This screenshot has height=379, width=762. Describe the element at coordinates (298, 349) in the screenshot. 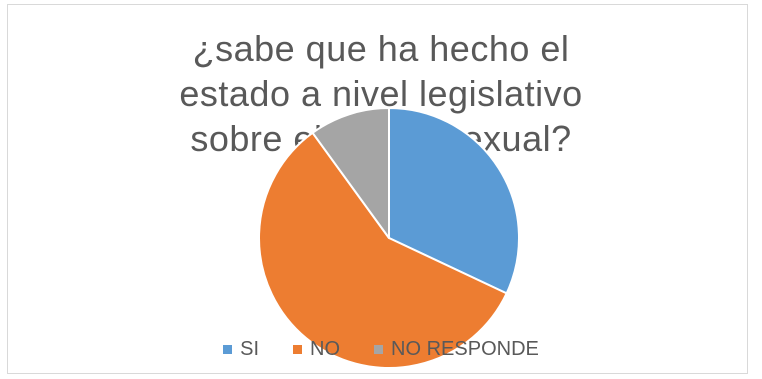

I see `legend-swatch-no` at that location.